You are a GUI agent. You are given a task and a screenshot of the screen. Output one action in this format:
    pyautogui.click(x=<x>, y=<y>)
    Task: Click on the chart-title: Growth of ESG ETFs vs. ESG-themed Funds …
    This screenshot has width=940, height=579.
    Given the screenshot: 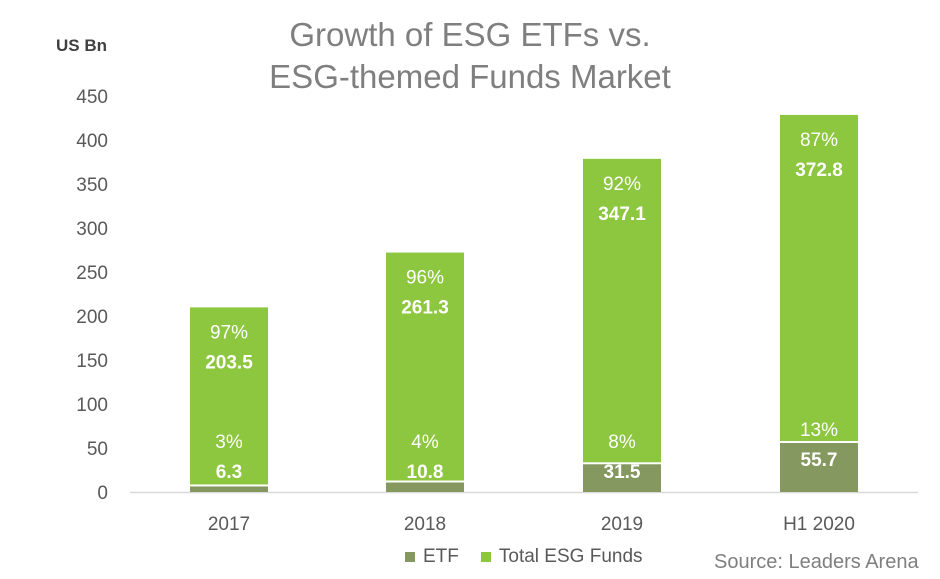 What is the action you would take?
    pyautogui.click(x=470, y=56)
    